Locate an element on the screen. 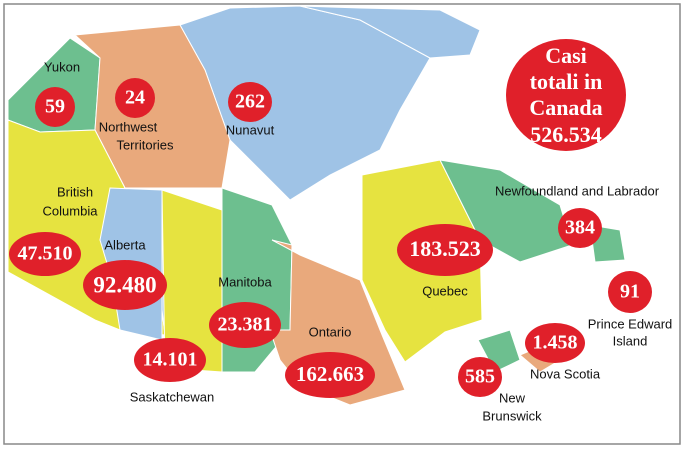 This screenshot has width=685, height=449. case-count: 384 is located at coordinates (580, 228).